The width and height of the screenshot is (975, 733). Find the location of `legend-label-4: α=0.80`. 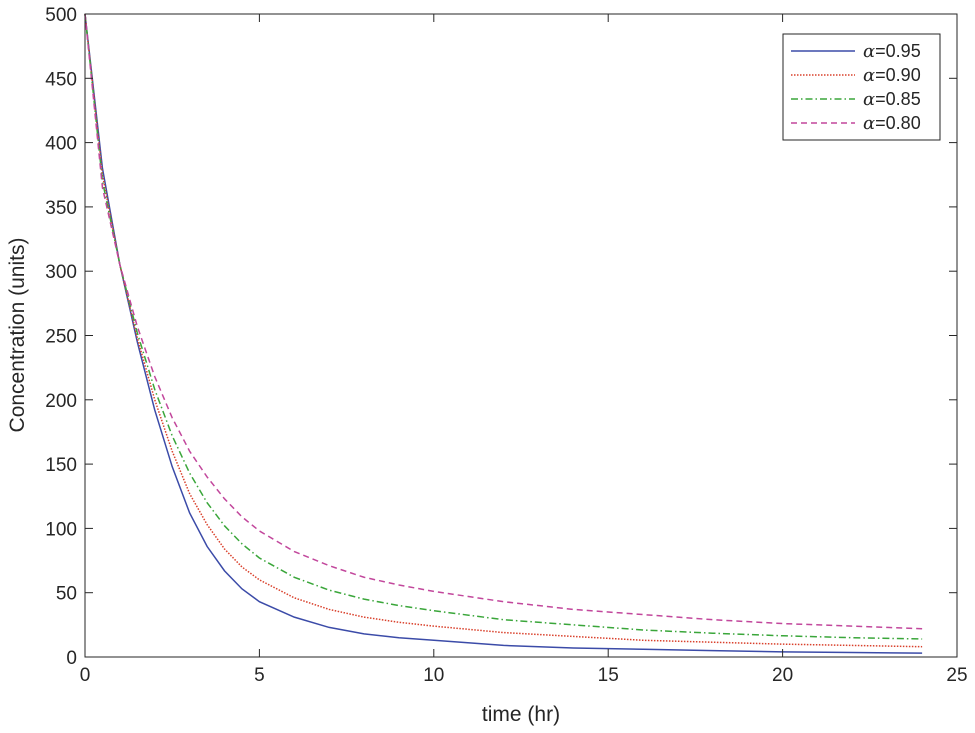

legend-label-4: α=0.80 is located at coordinates (892, 123).